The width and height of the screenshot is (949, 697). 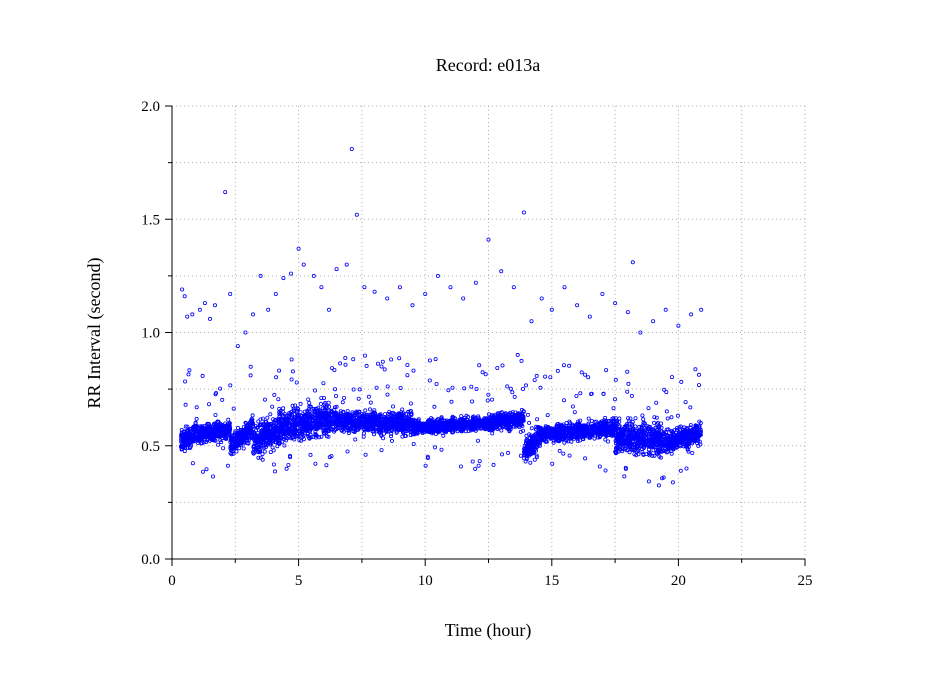 What do you see at coordinates (678, 581) in the screenshot?
I see `x-tick-label: 20` at bounding box center [678, 581].